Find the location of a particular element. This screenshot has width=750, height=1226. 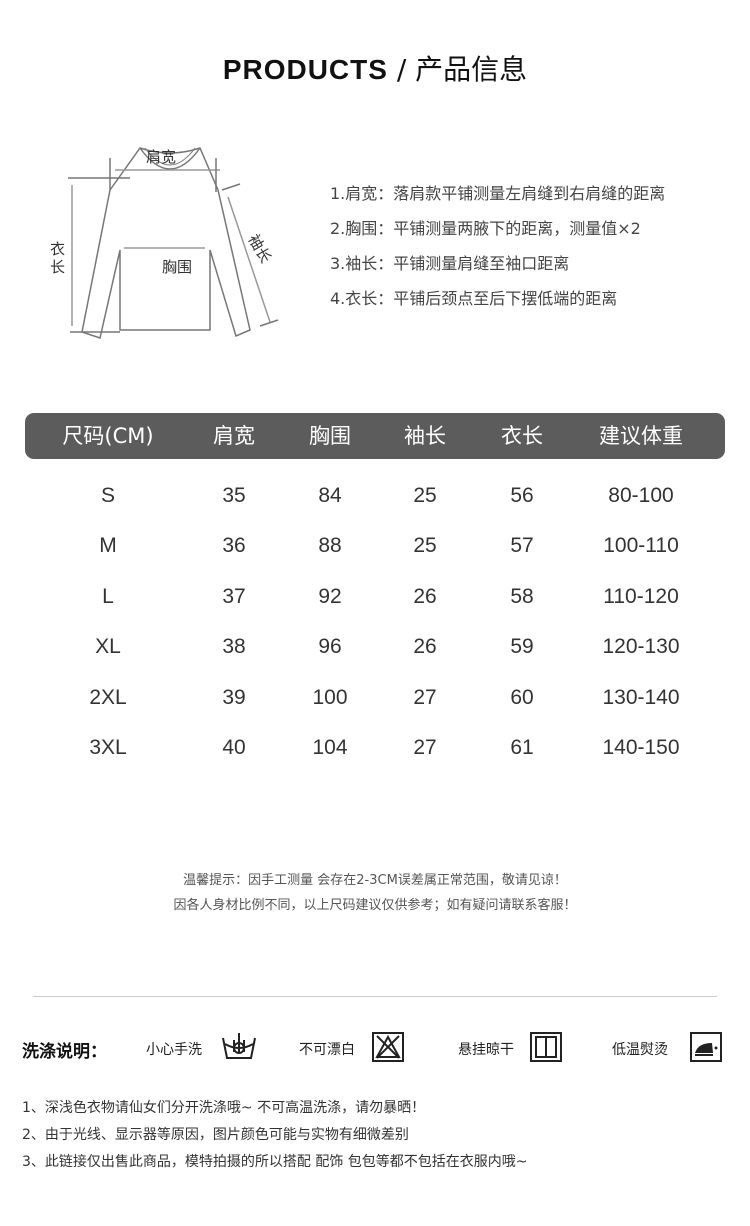

shirt-outline is located at coordinates (166, 243).